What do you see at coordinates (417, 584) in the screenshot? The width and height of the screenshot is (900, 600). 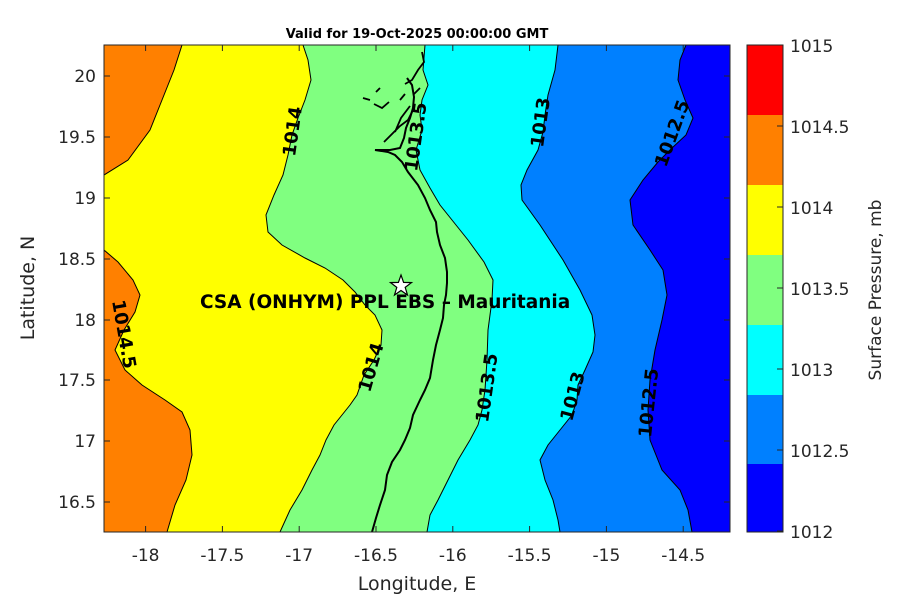 I see `x-axis-label: Longitude, E` at bounding box center [417, 584].